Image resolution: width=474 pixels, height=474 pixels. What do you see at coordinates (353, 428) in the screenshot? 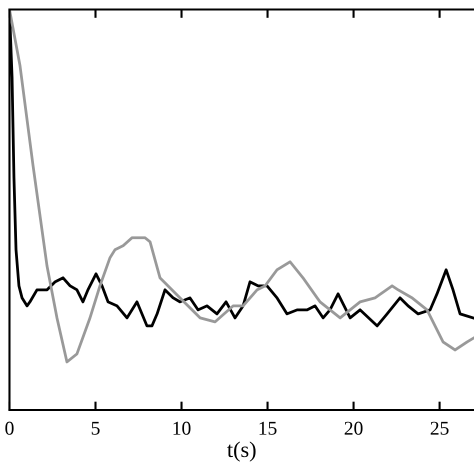
I see `x-tick-label: 20` at bounding box center [353, 428].